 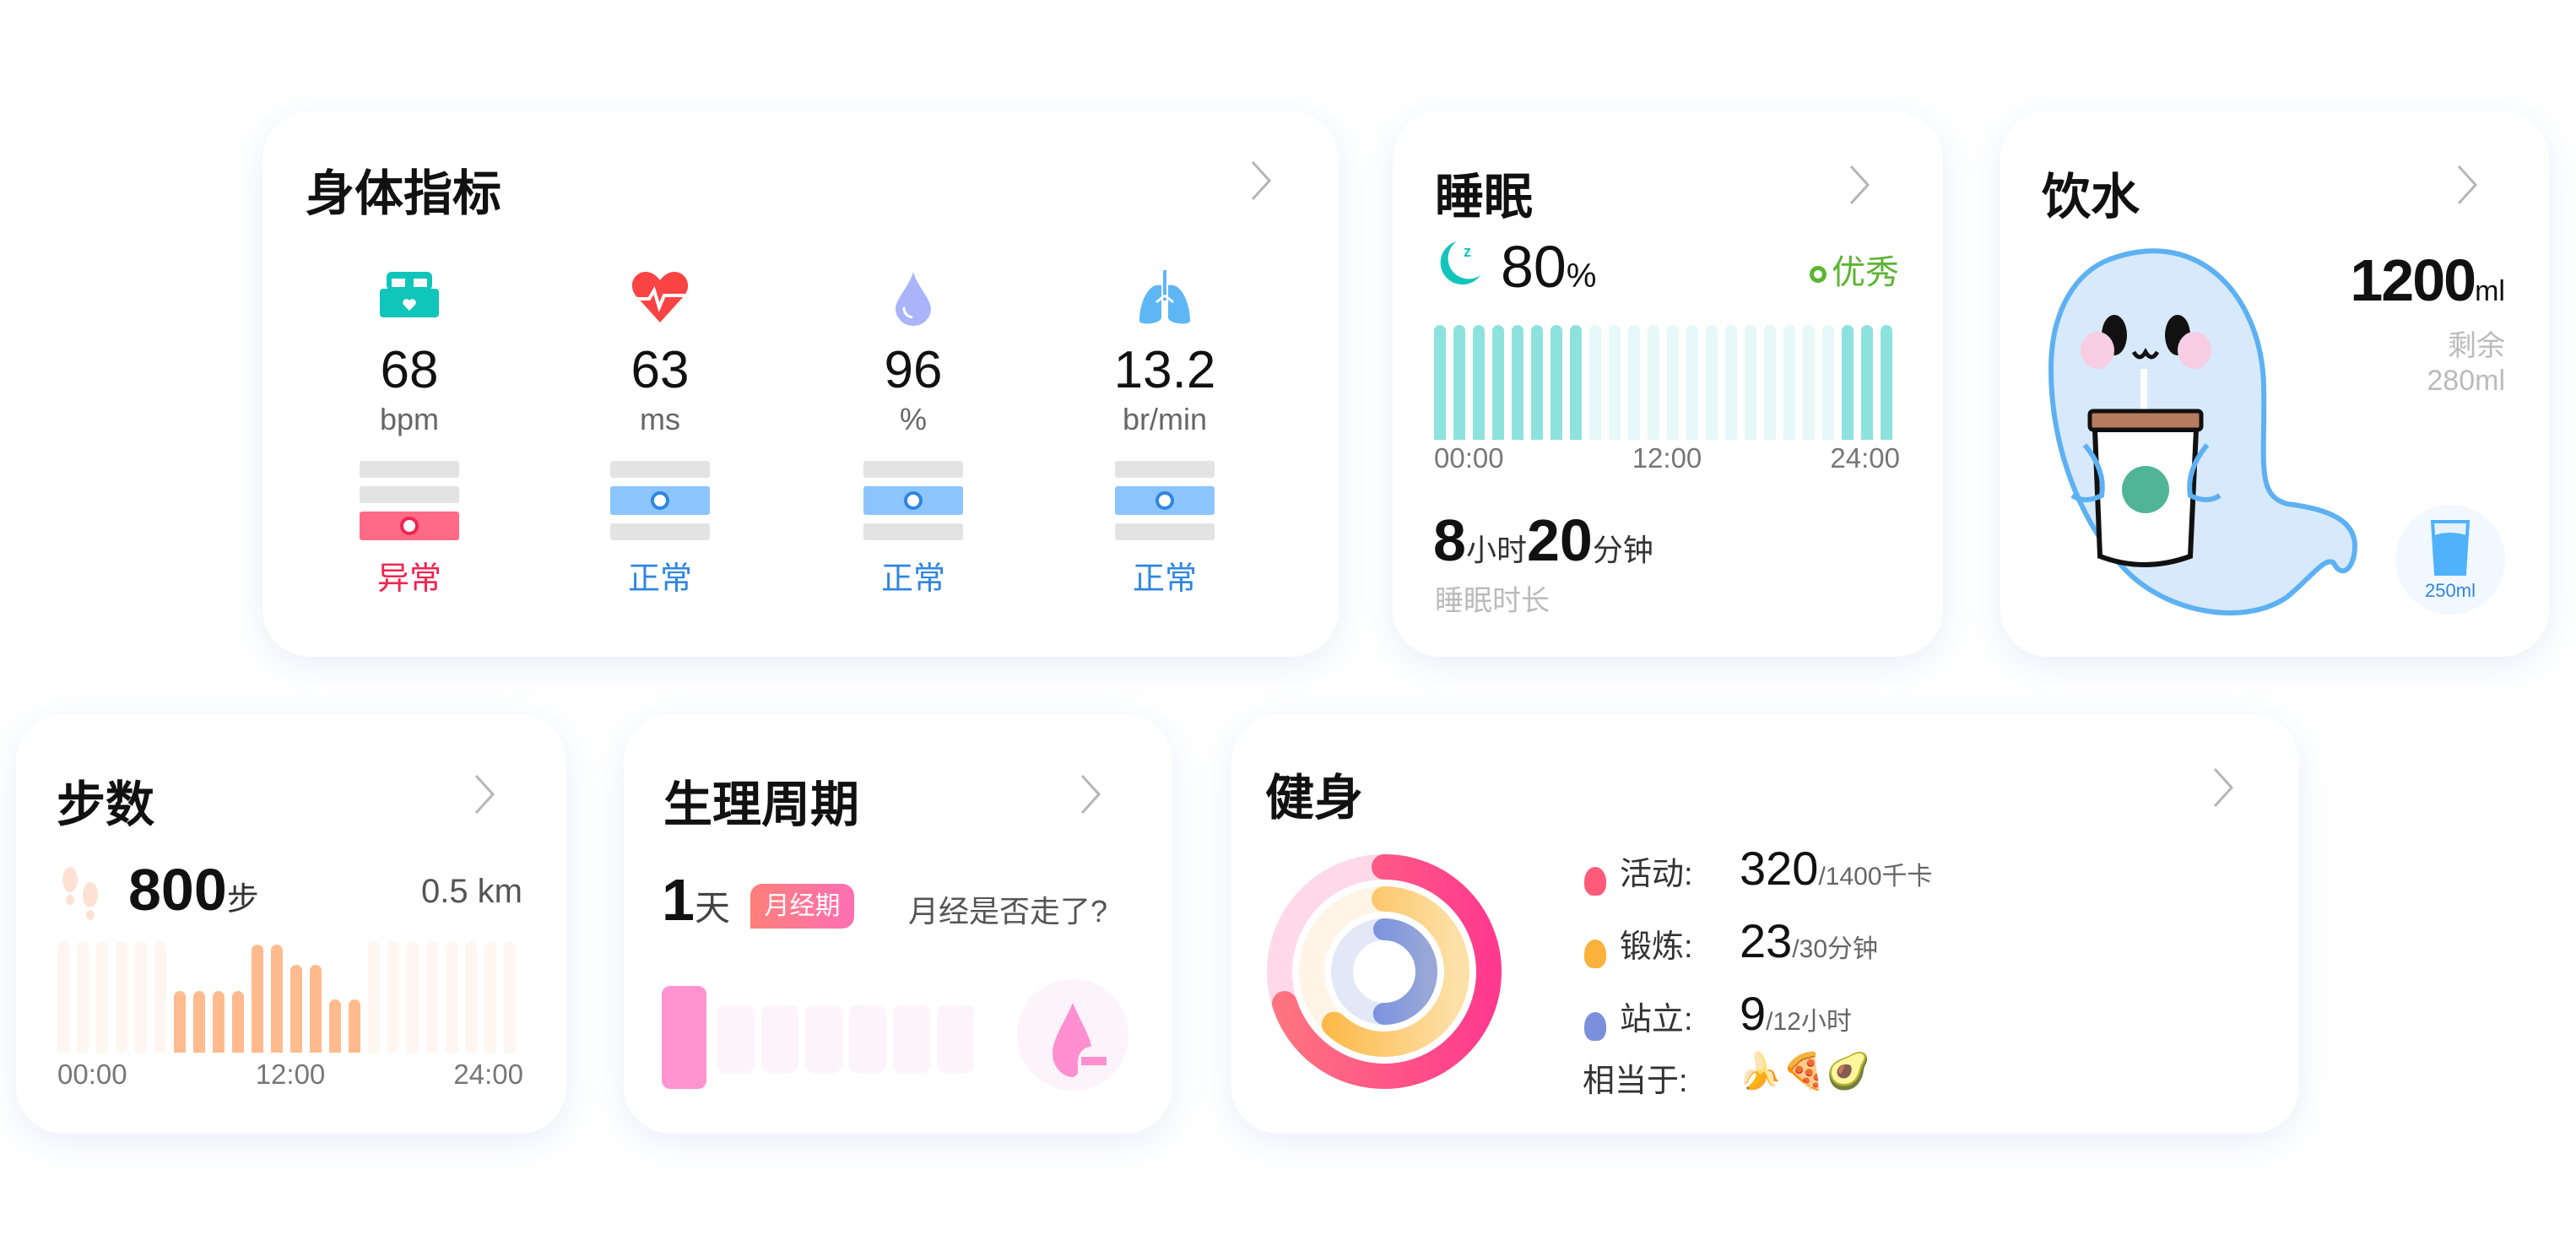 What do you see at coordinates (1635, 1081) in the screenshot?
I see `equivalent-label: 相当于:` at bounding box center [1635, 1081].